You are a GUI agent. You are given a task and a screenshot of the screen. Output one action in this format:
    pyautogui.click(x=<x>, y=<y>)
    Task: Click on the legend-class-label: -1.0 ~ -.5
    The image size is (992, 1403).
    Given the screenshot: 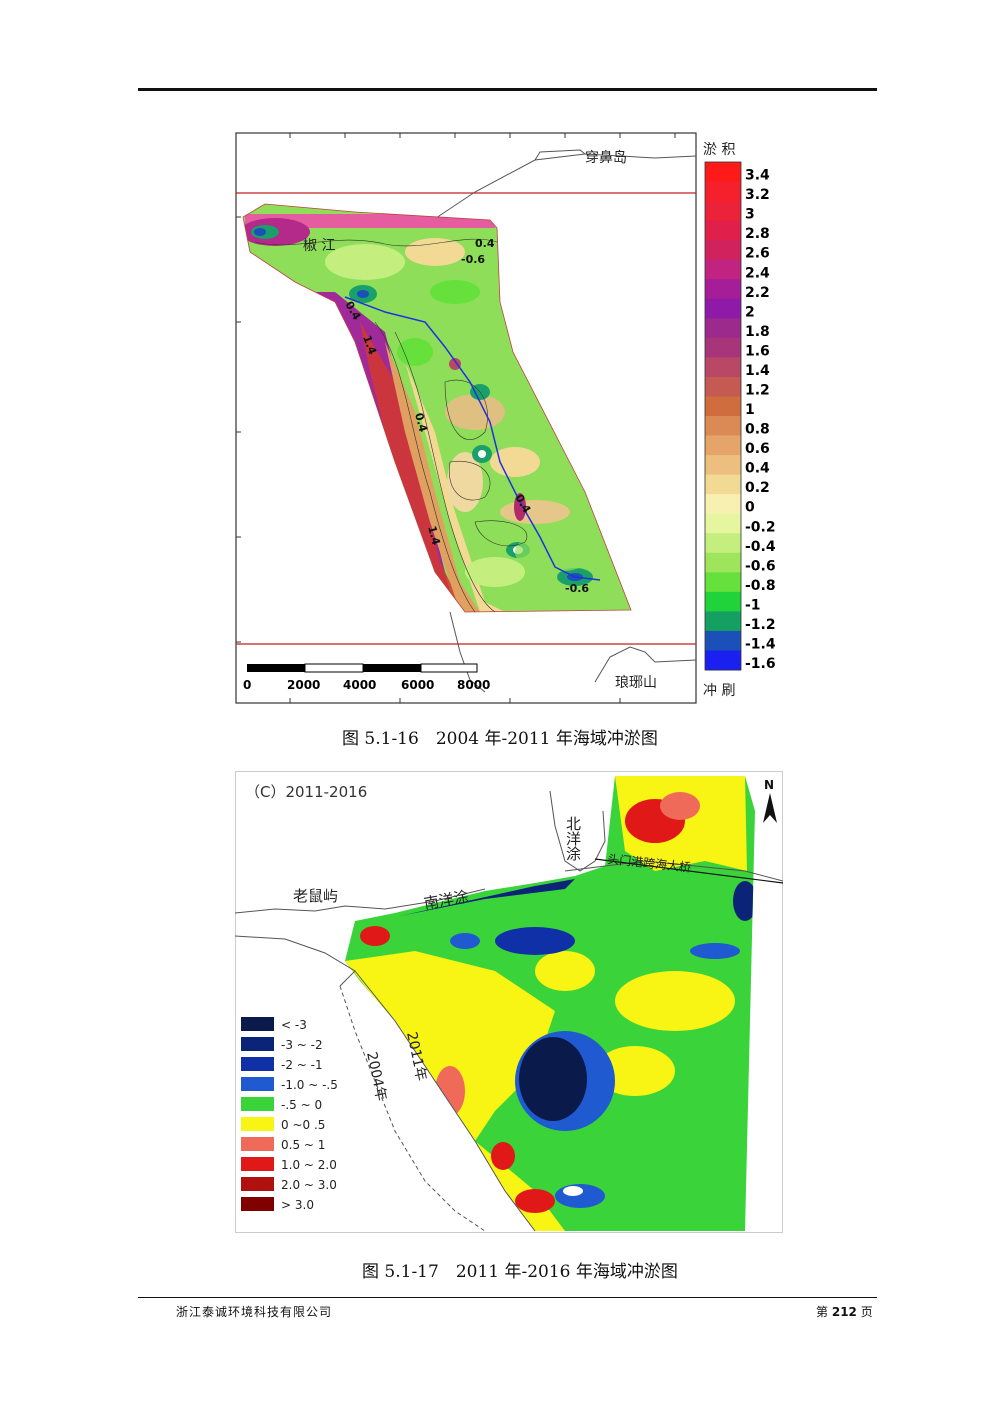 What is the action you would take?
    pyautogui.click(x=309, y=1085)
    